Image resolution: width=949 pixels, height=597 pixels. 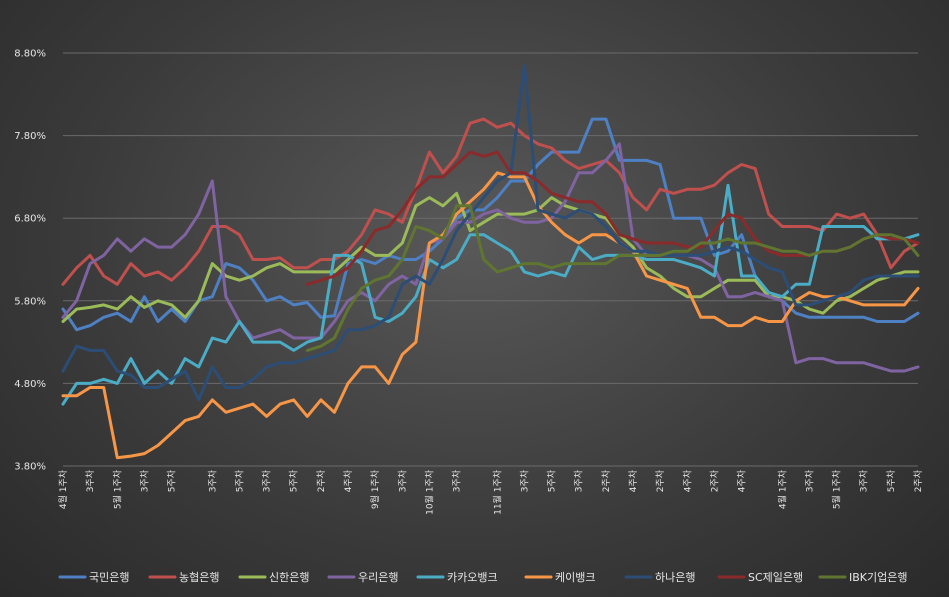 What do you see at coordinates (375, 489) in the screenshot?
I see `x-tick-label: 9월 1주차` at bounding box center [375, 489].